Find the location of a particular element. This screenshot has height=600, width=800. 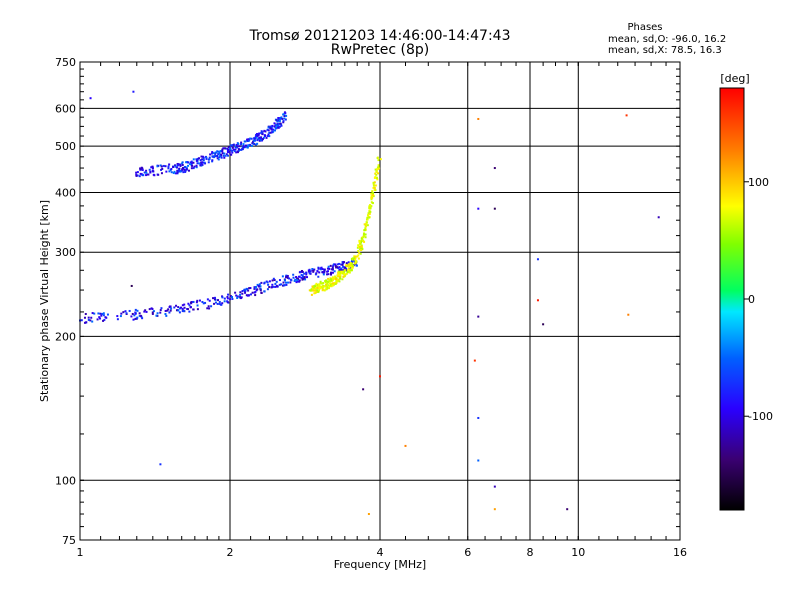

x-tick-label: 8 is located at coordinates (530, 552).